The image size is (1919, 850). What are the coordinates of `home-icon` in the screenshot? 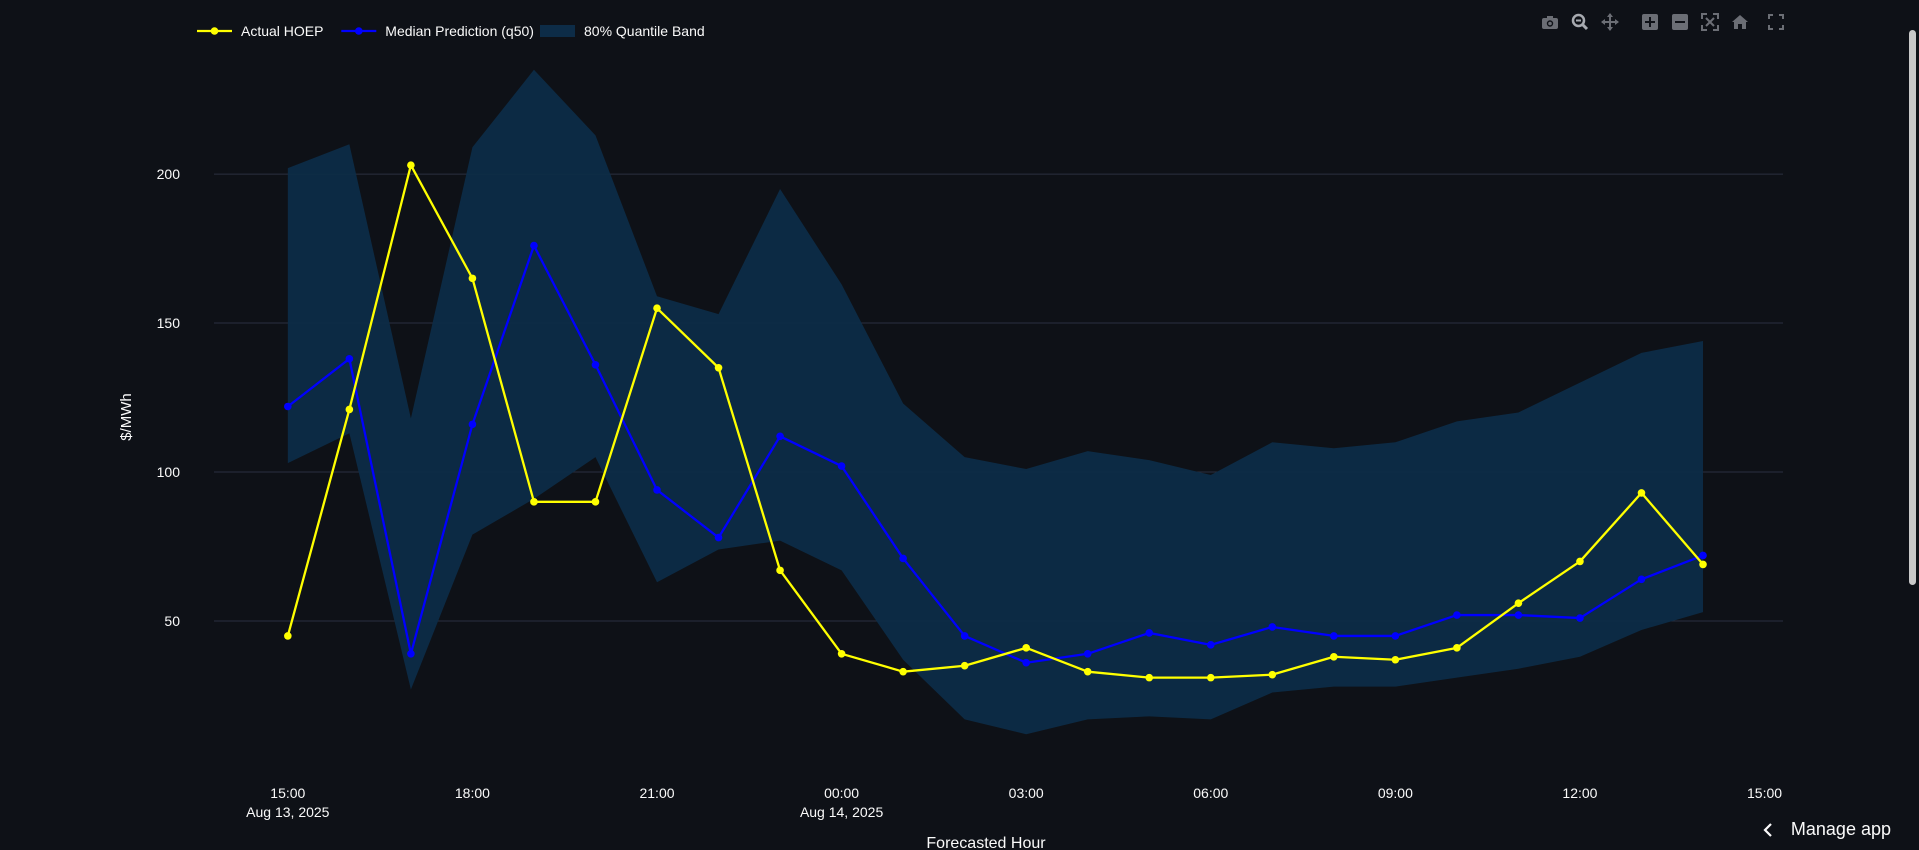 It's located at (1740, 22).